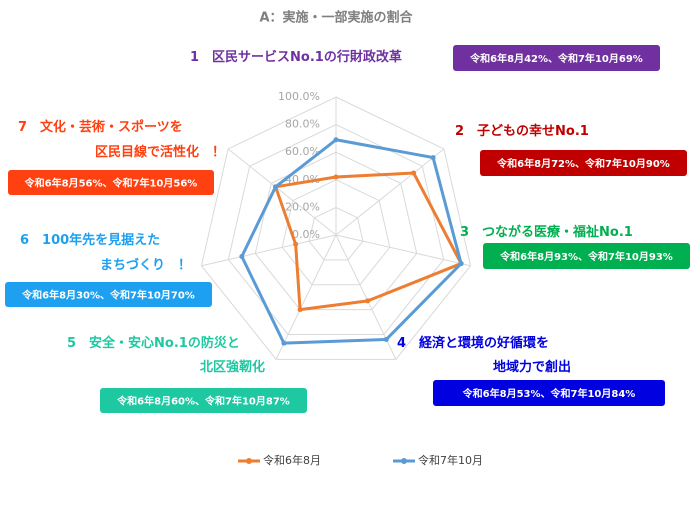 The image size is (700, 509). What do you see at coordinates (532, 367) in the screenshot?
I see `category-label-line: 地域力で創出` at bounding box center [532, 367].